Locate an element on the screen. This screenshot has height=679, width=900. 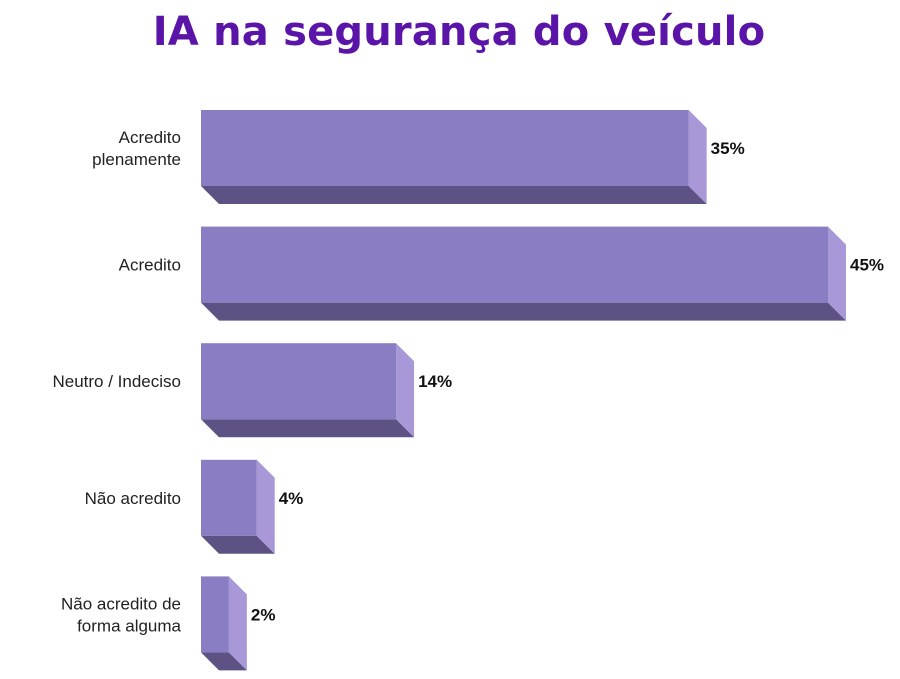
value-label-3: 4% is located at coordinates (291, 498).